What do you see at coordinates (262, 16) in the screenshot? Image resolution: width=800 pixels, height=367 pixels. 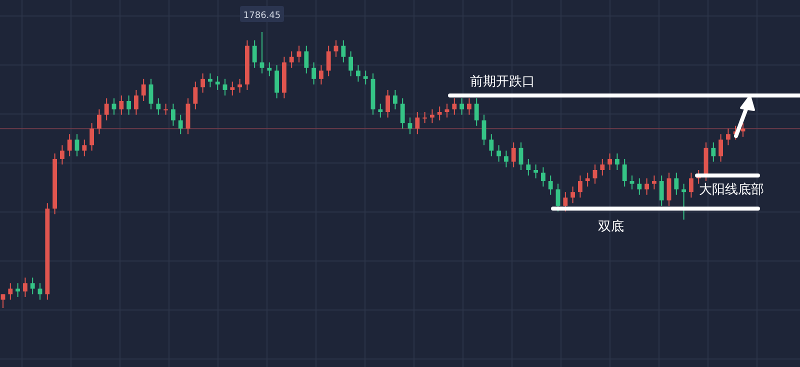 I see `annotation: 1786.45` at bounding box center [262, 16].